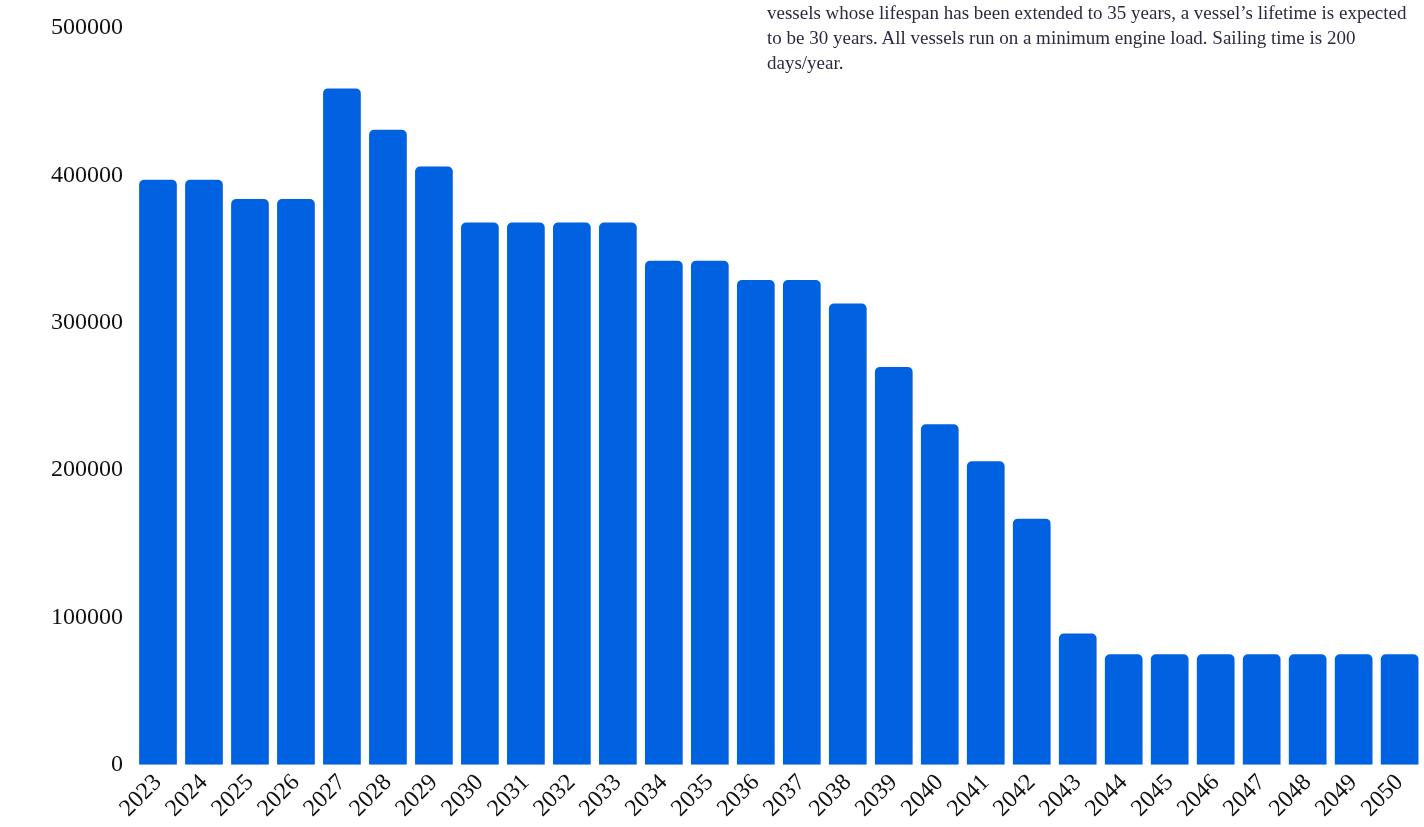  What do you see at coordinates (87, 468) in the screenshot?
I see `y-tick-label: 200000` at bounding box center [87, 468].